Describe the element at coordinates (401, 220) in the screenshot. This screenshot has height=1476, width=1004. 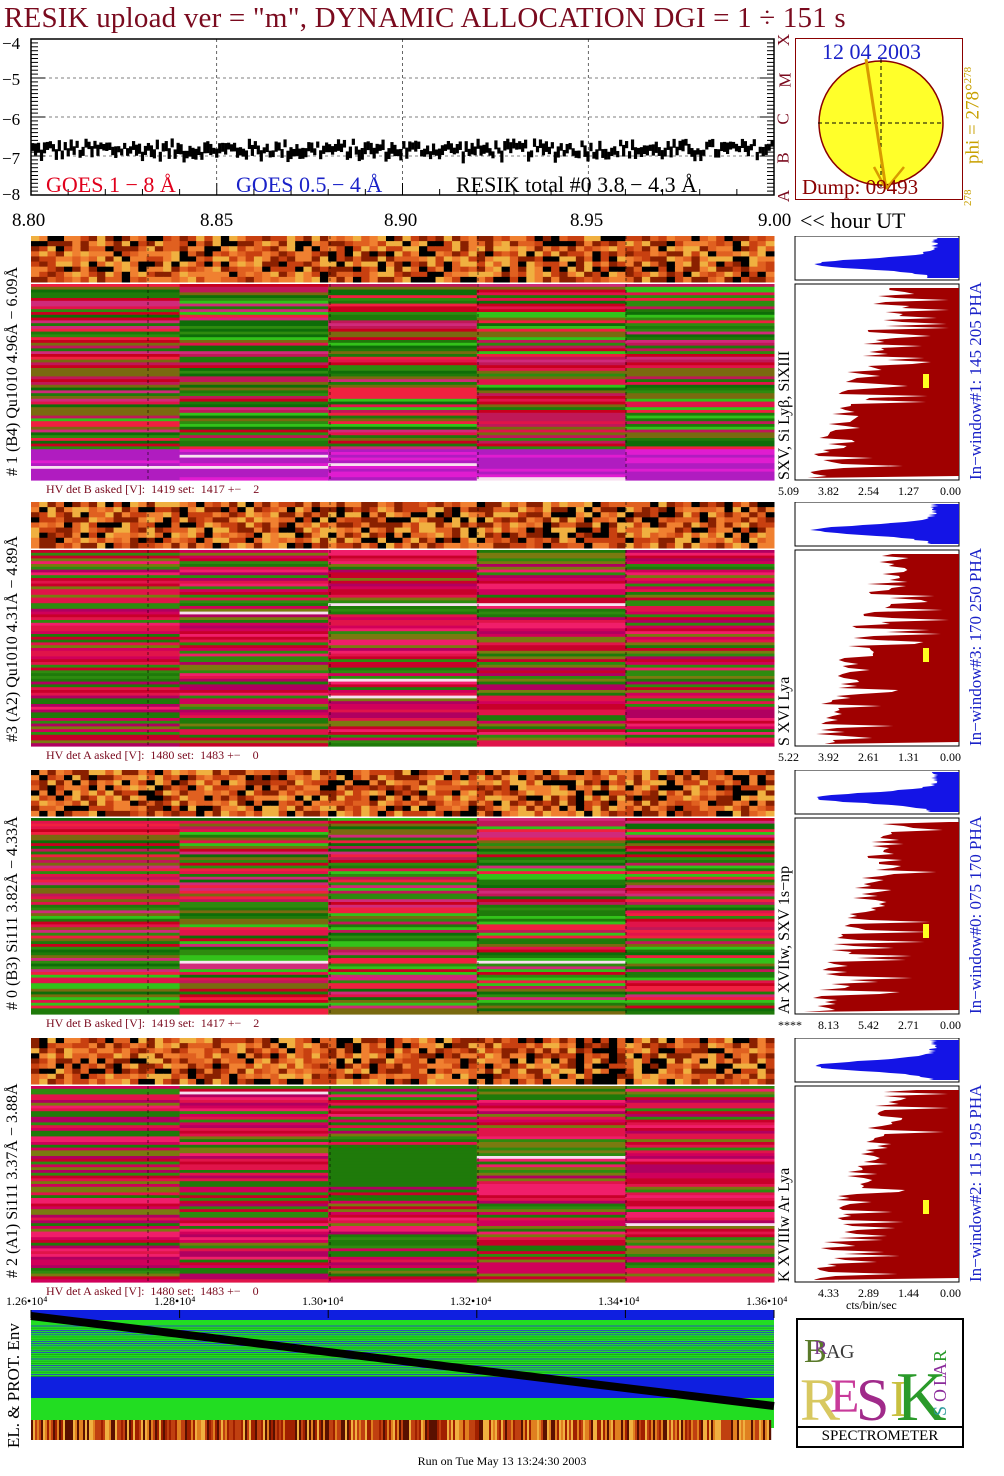
I see `goes-xtick: 8.90` at that location.